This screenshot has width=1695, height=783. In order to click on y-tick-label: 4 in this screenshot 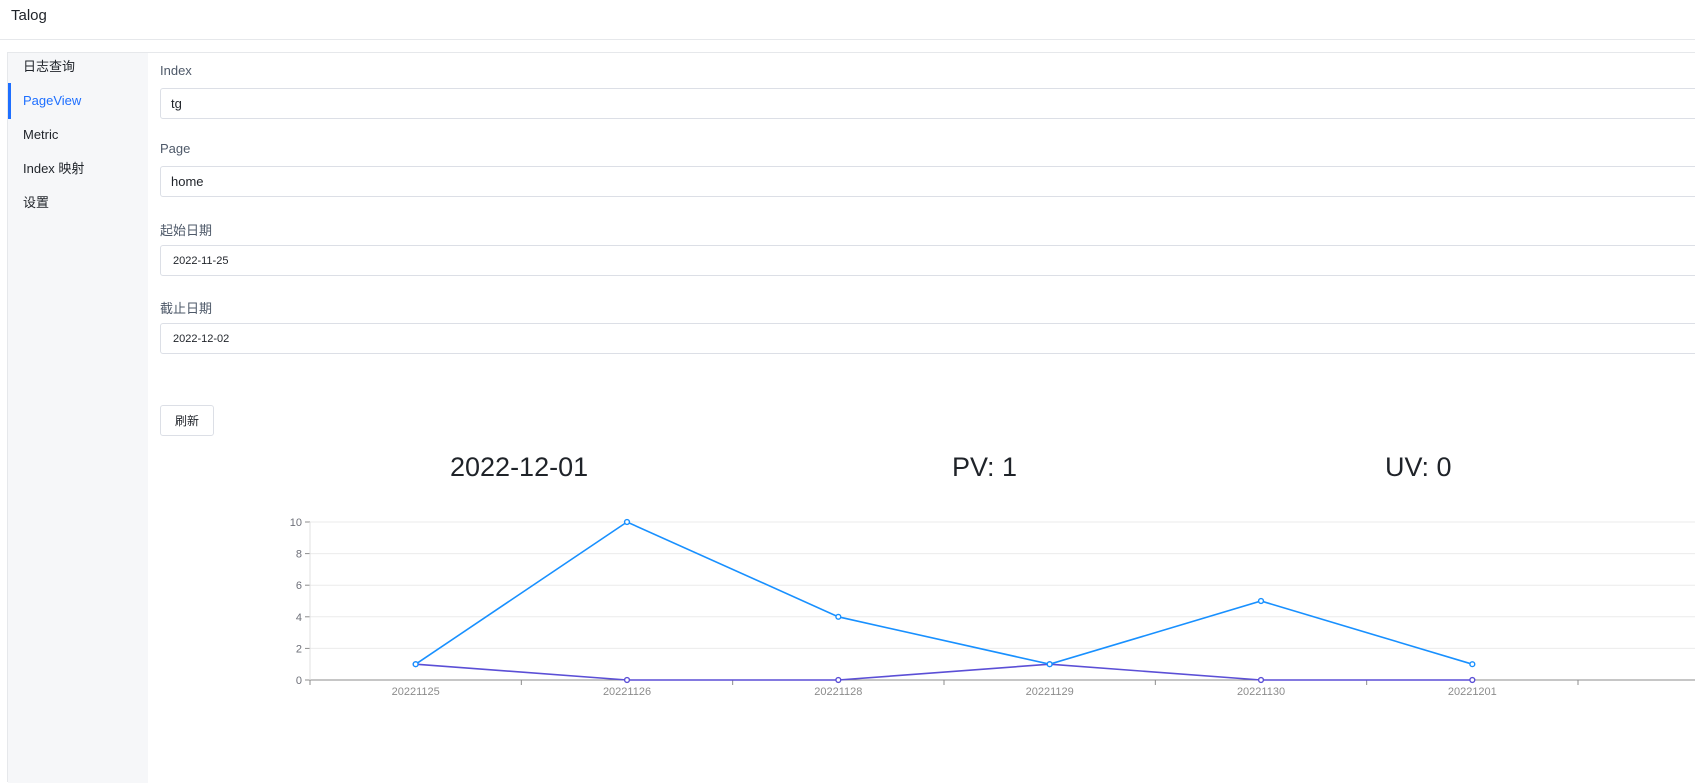, I will do `click(299, 618)`.